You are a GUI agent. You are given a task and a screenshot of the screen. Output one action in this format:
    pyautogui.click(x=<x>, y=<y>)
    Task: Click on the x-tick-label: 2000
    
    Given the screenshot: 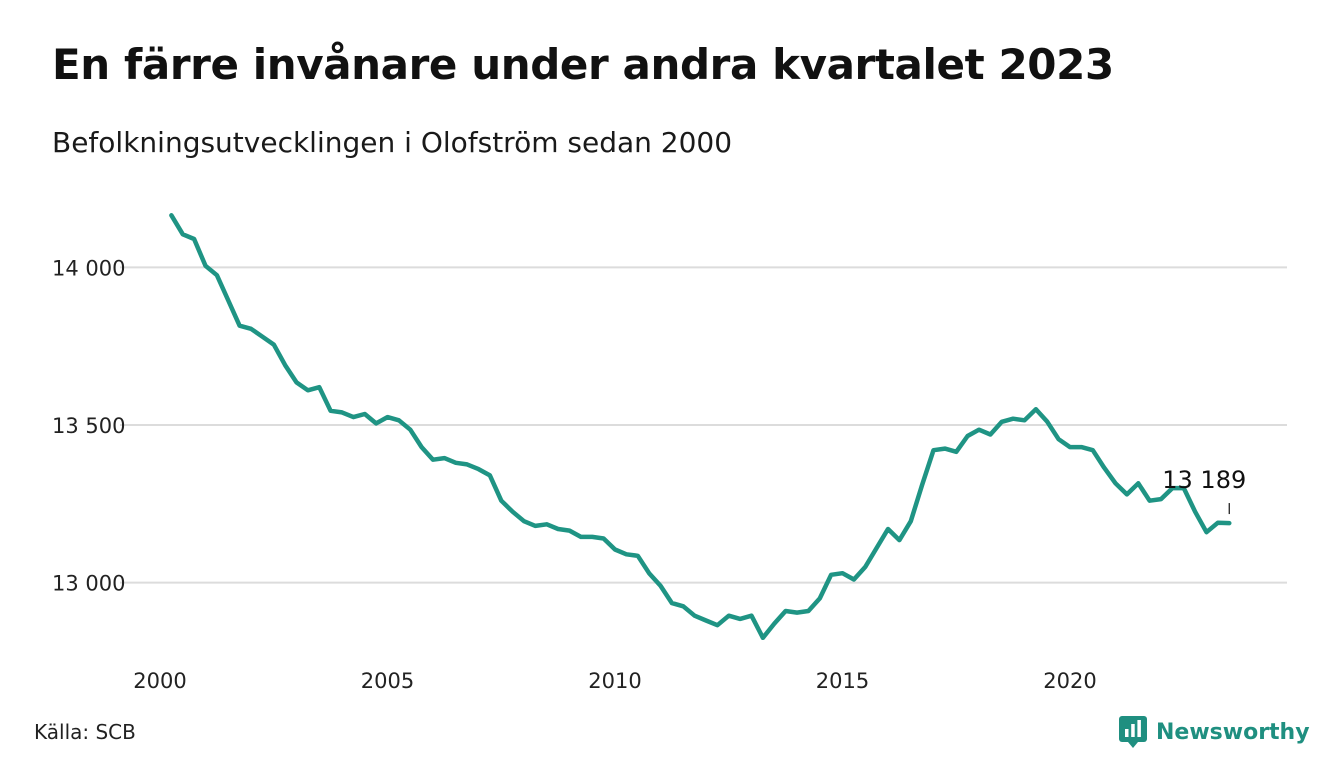 What is the action you would take?
    pyautogui.click(x=159, y=681)
    